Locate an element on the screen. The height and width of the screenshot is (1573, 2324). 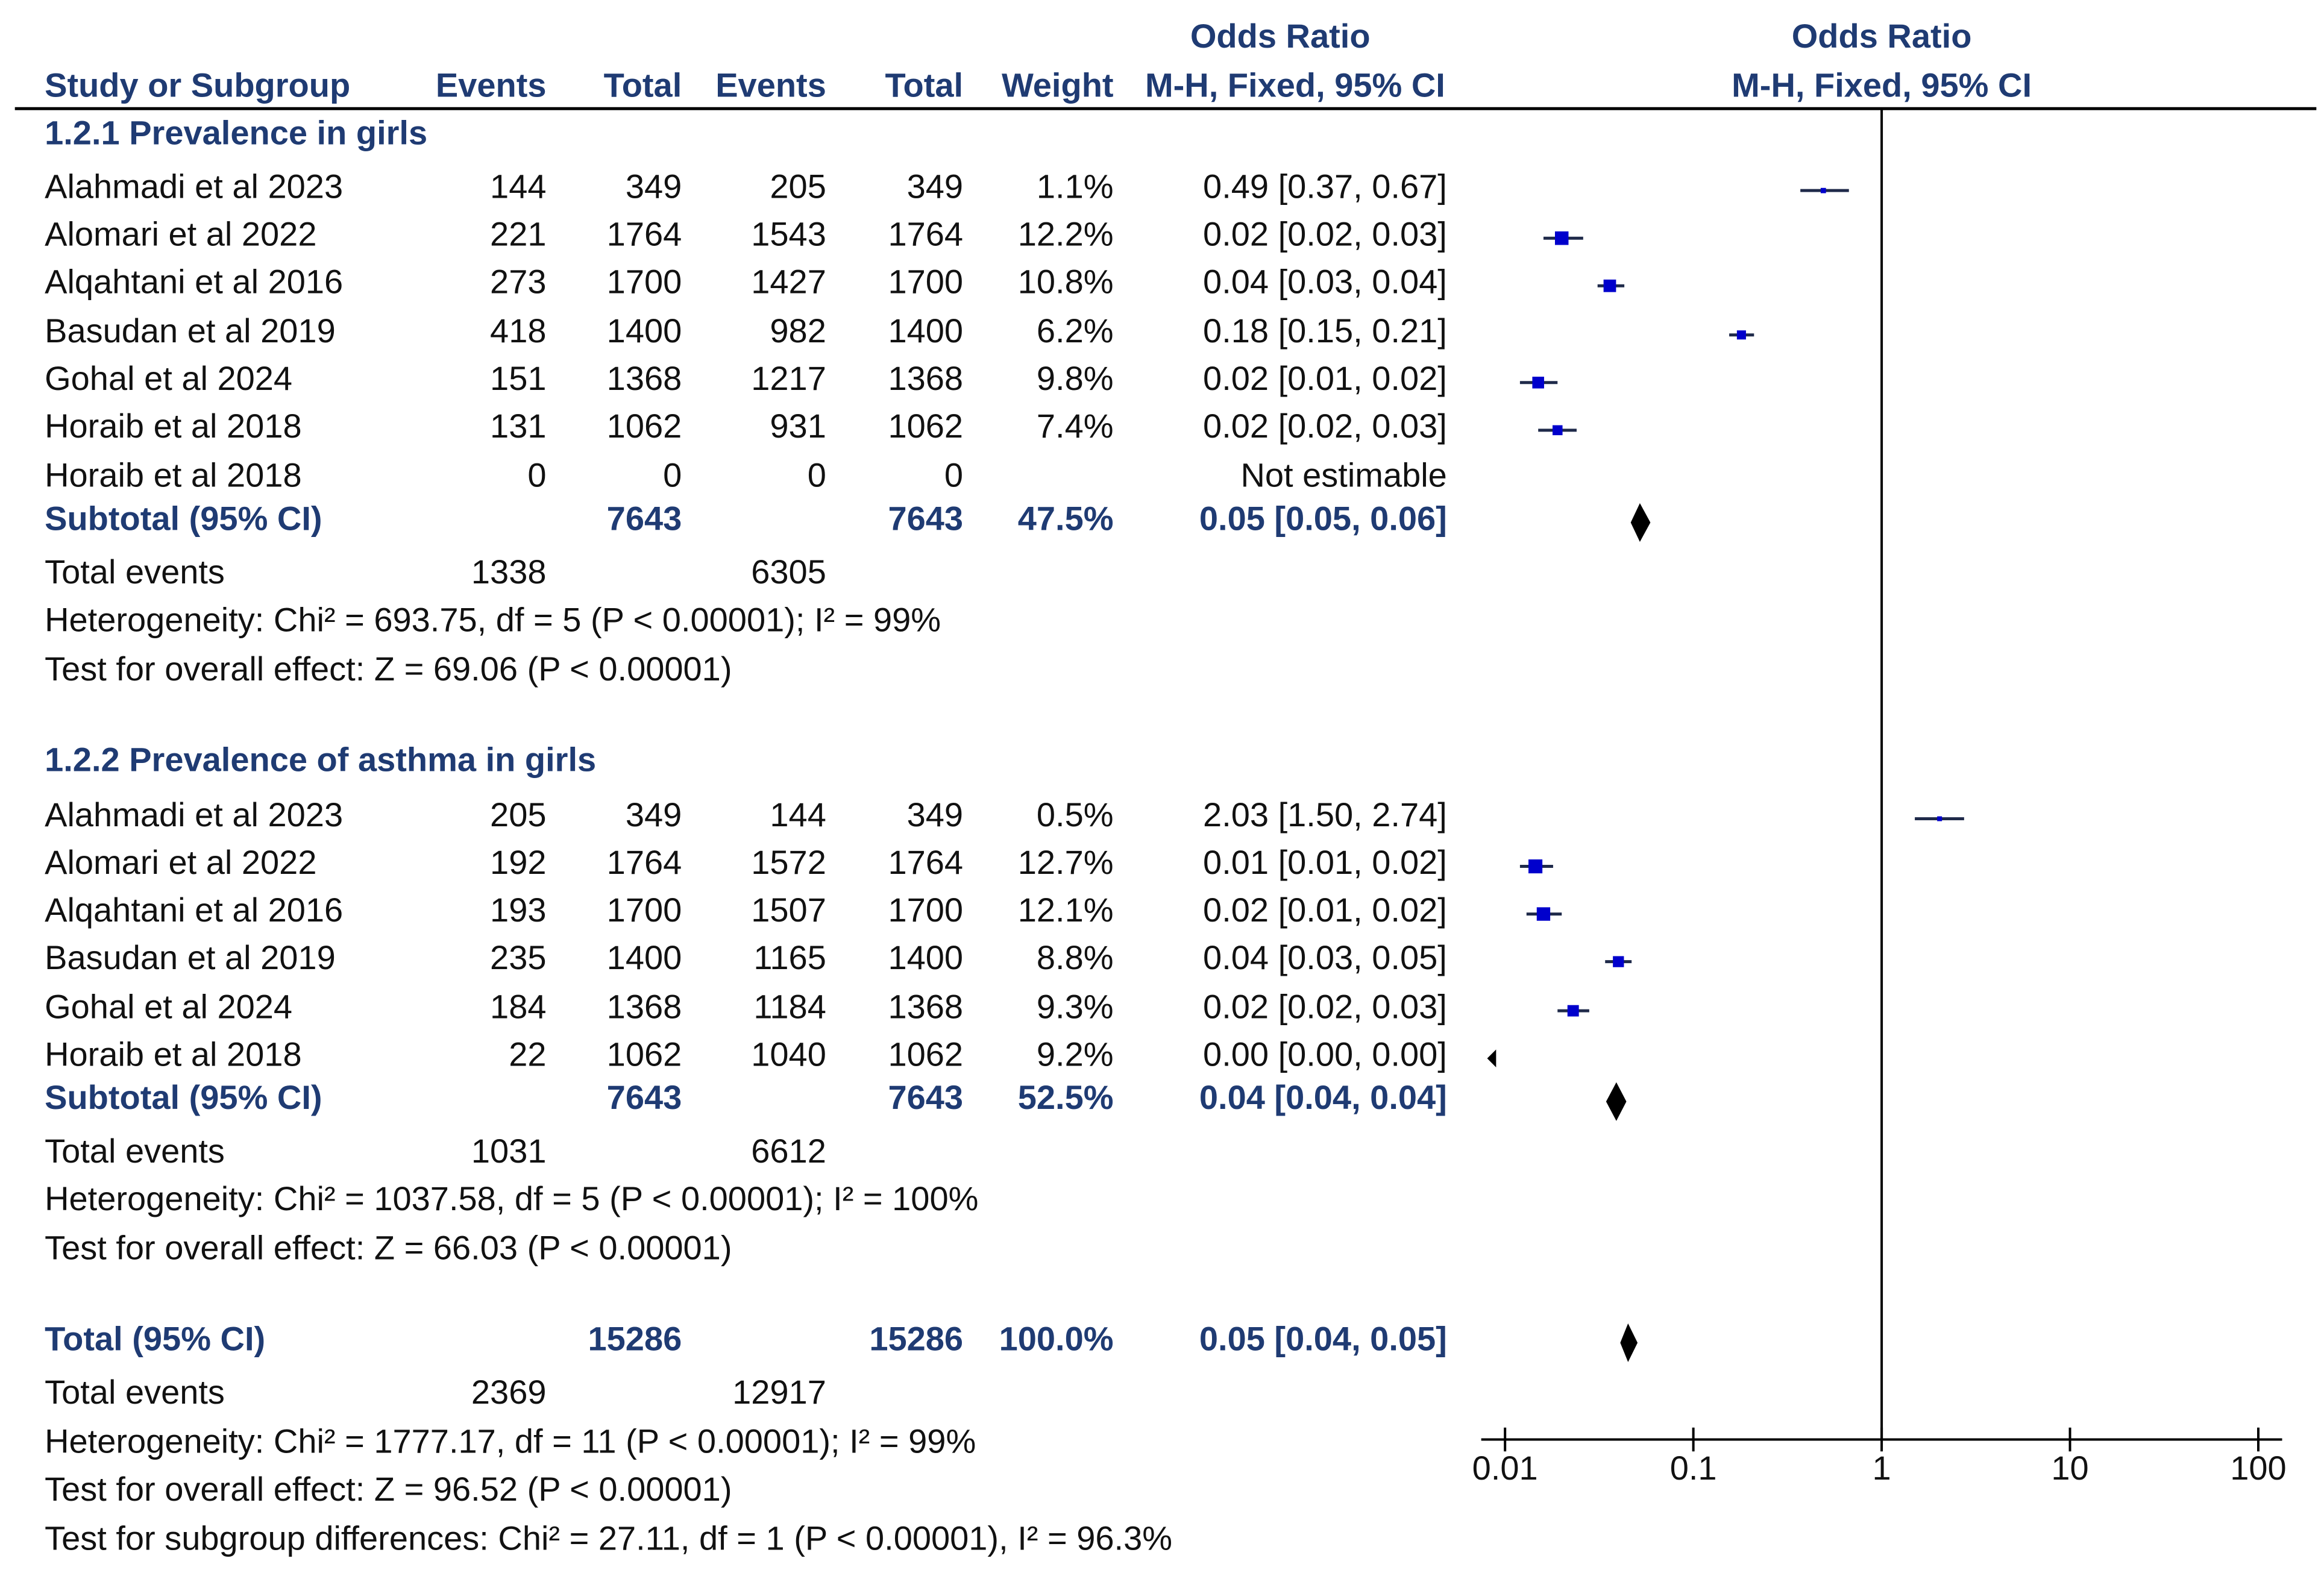
plot-title: Odds Ratio is located at coordinates (1882, 36).